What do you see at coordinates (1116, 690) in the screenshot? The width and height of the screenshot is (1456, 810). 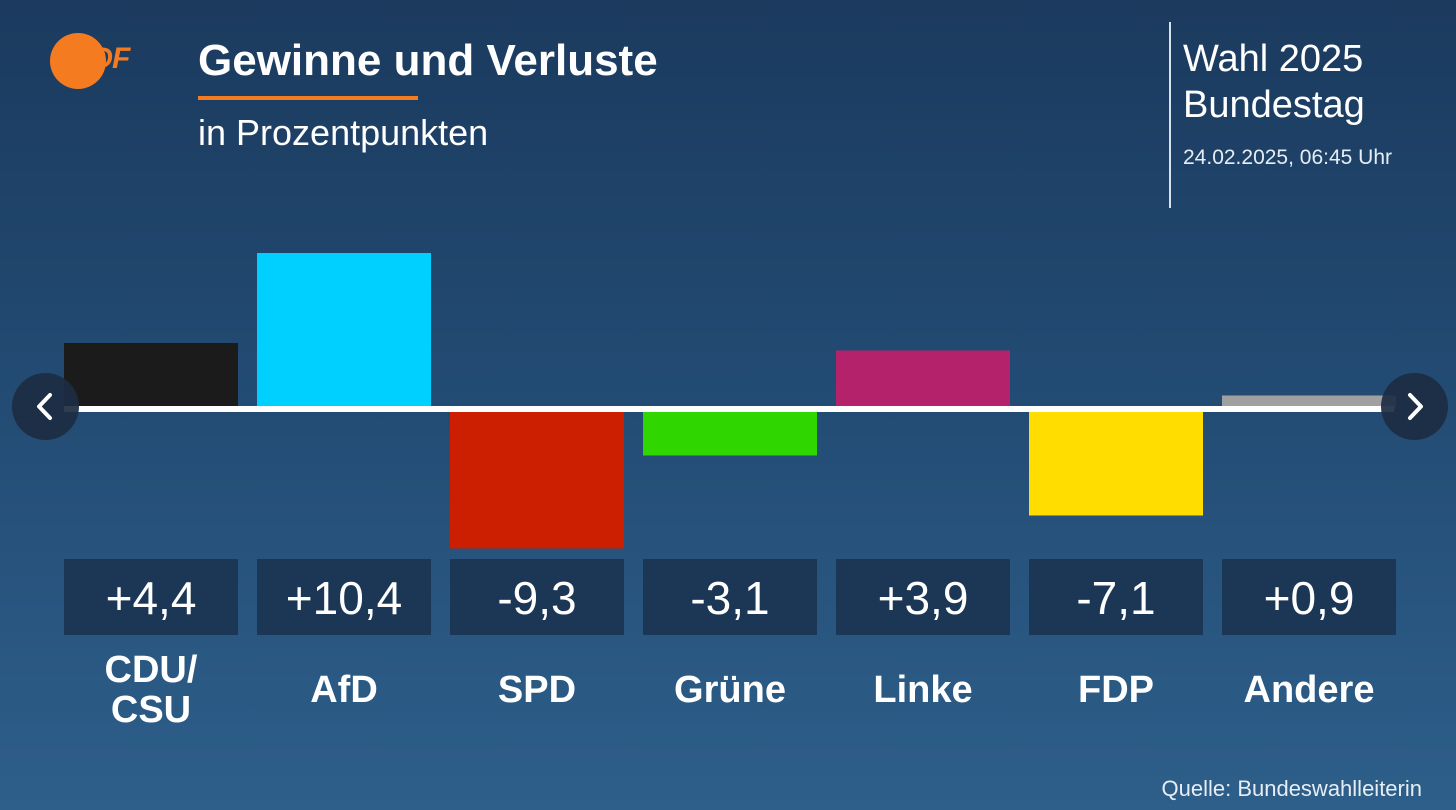 I see `category-label-fdp: FDP` at bounding box center [1116, 690].